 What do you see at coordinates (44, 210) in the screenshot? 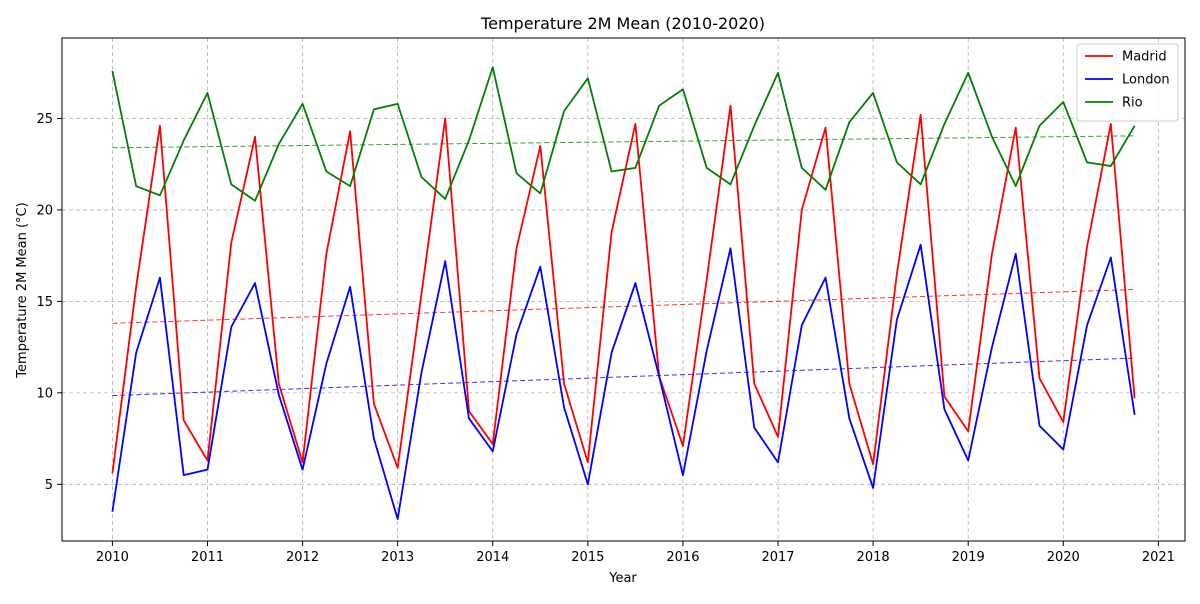
I see `y-tick-label: 20` at bounding box center [44, 210].